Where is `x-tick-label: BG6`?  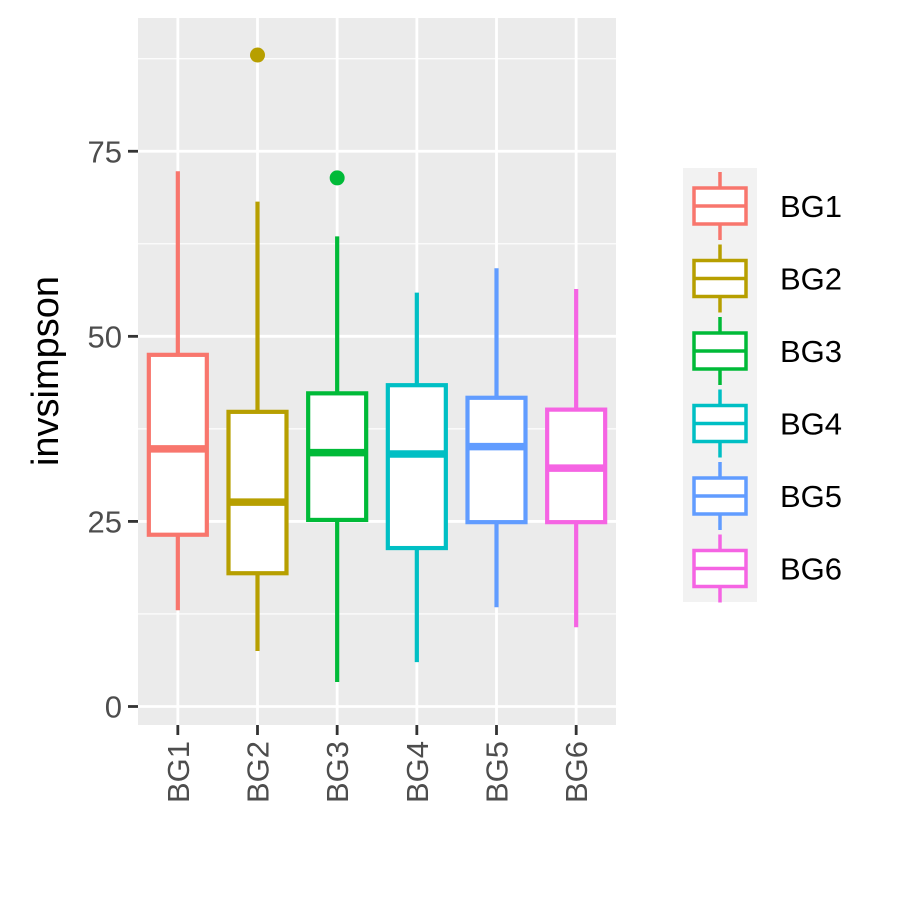
x-tick-label: BG6 is located at coordinates (576, 772).